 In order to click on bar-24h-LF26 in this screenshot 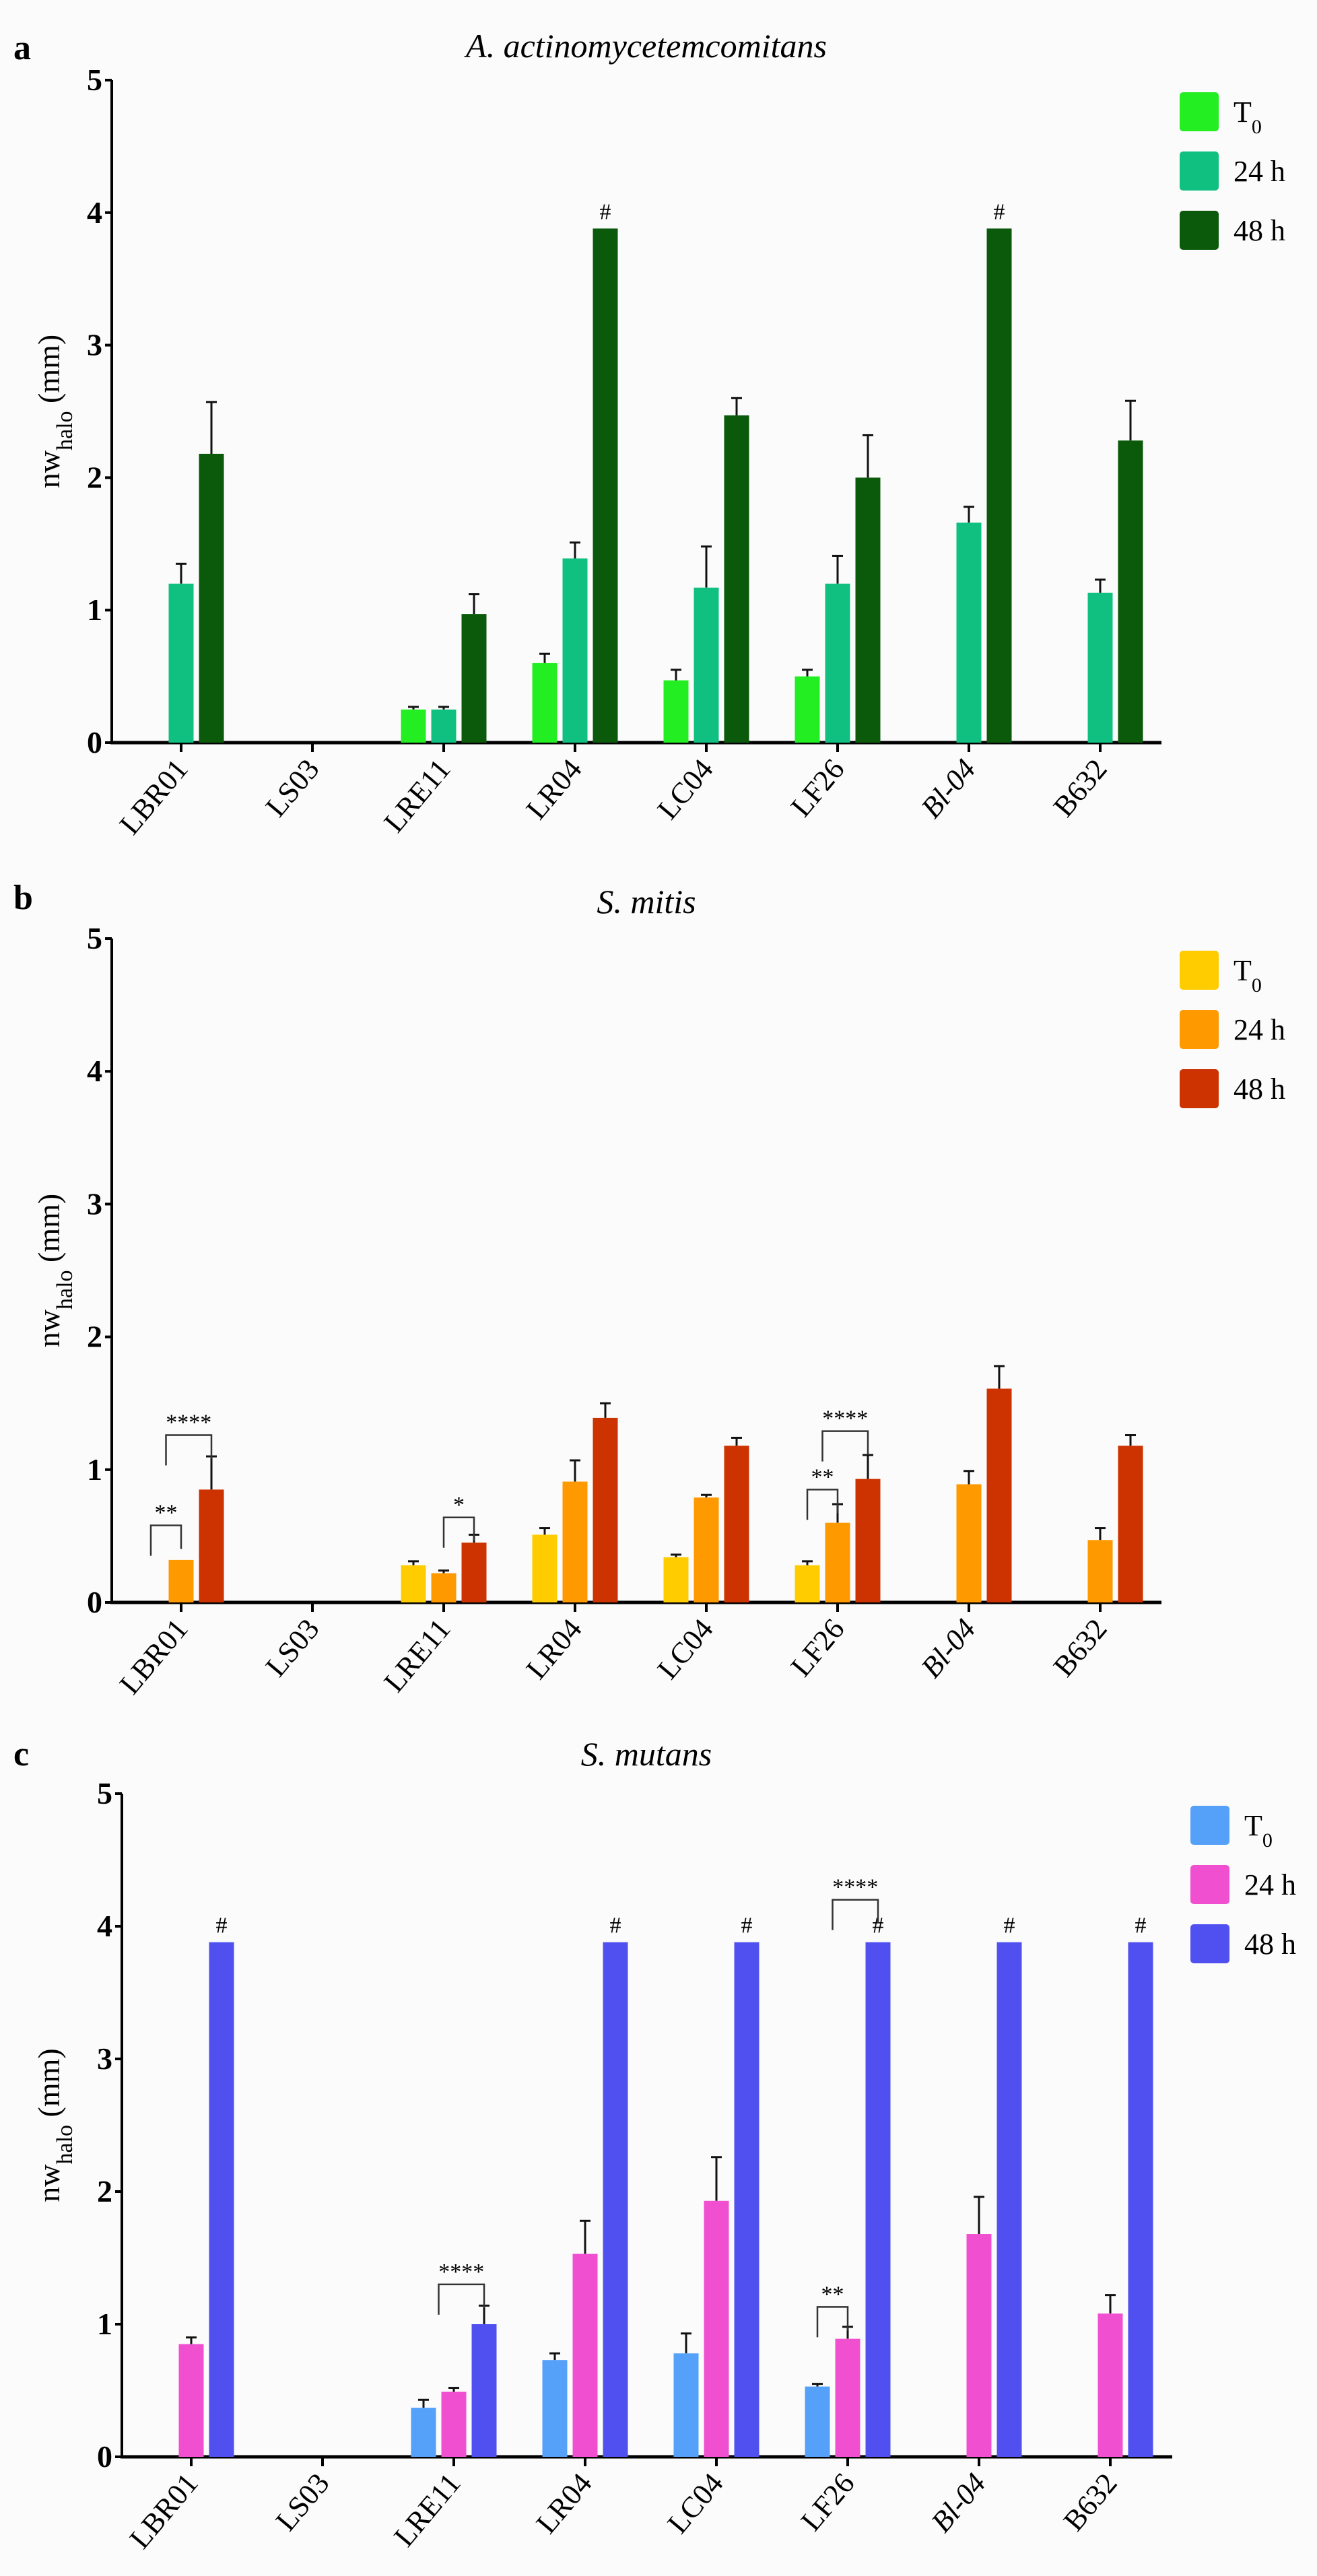, I will do `click(837, 1562)`.